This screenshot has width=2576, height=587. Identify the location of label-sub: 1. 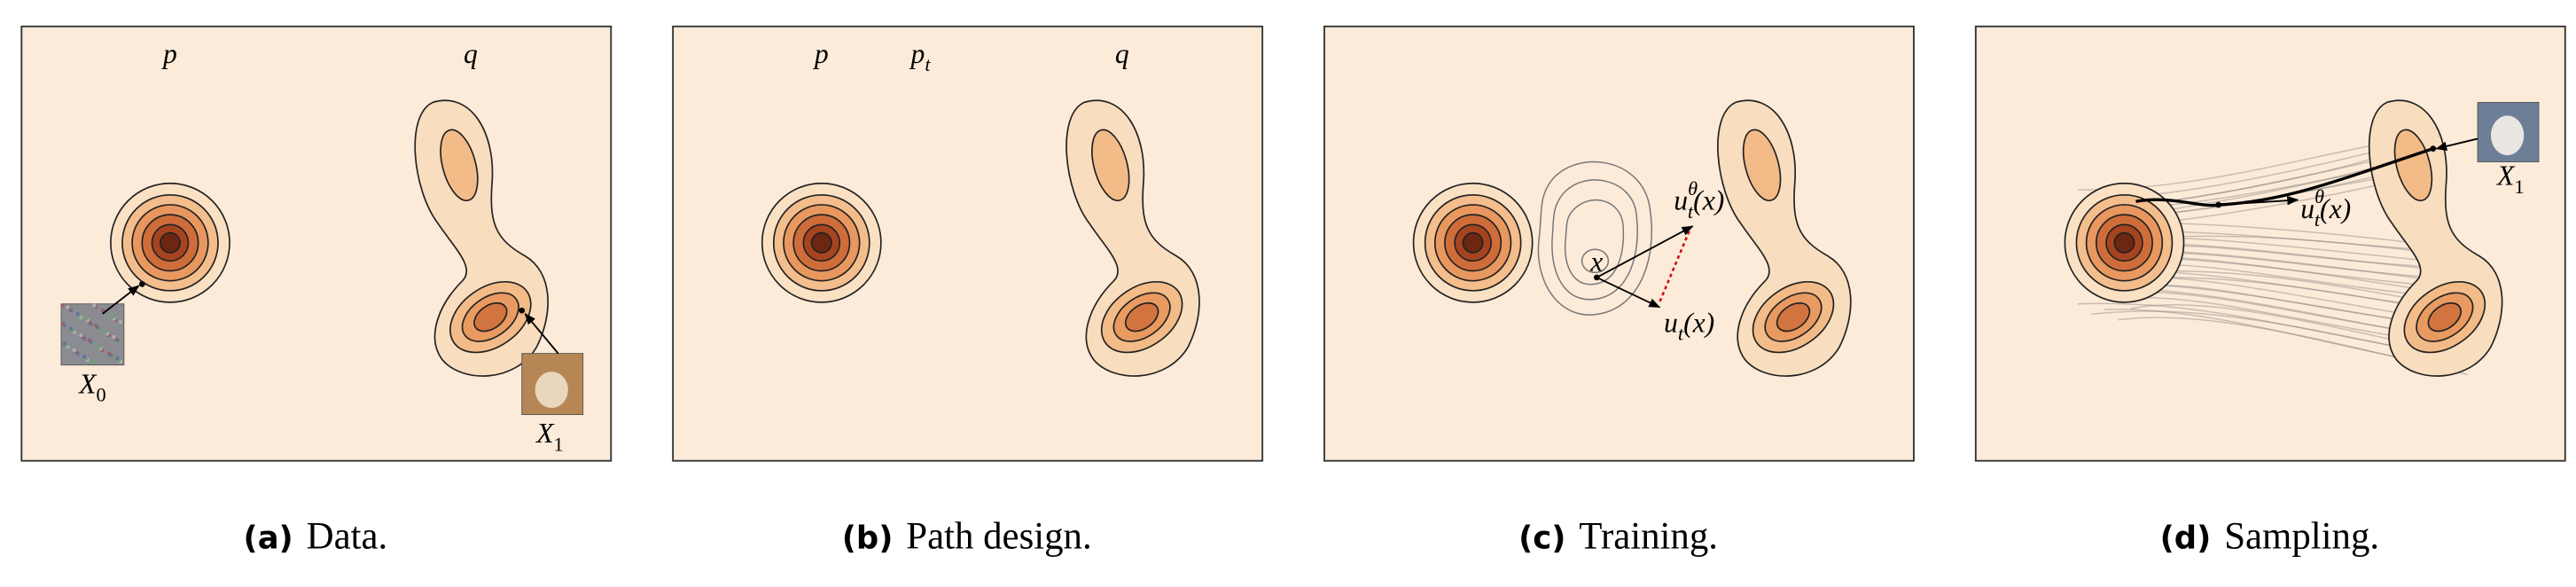
(2519, 187).